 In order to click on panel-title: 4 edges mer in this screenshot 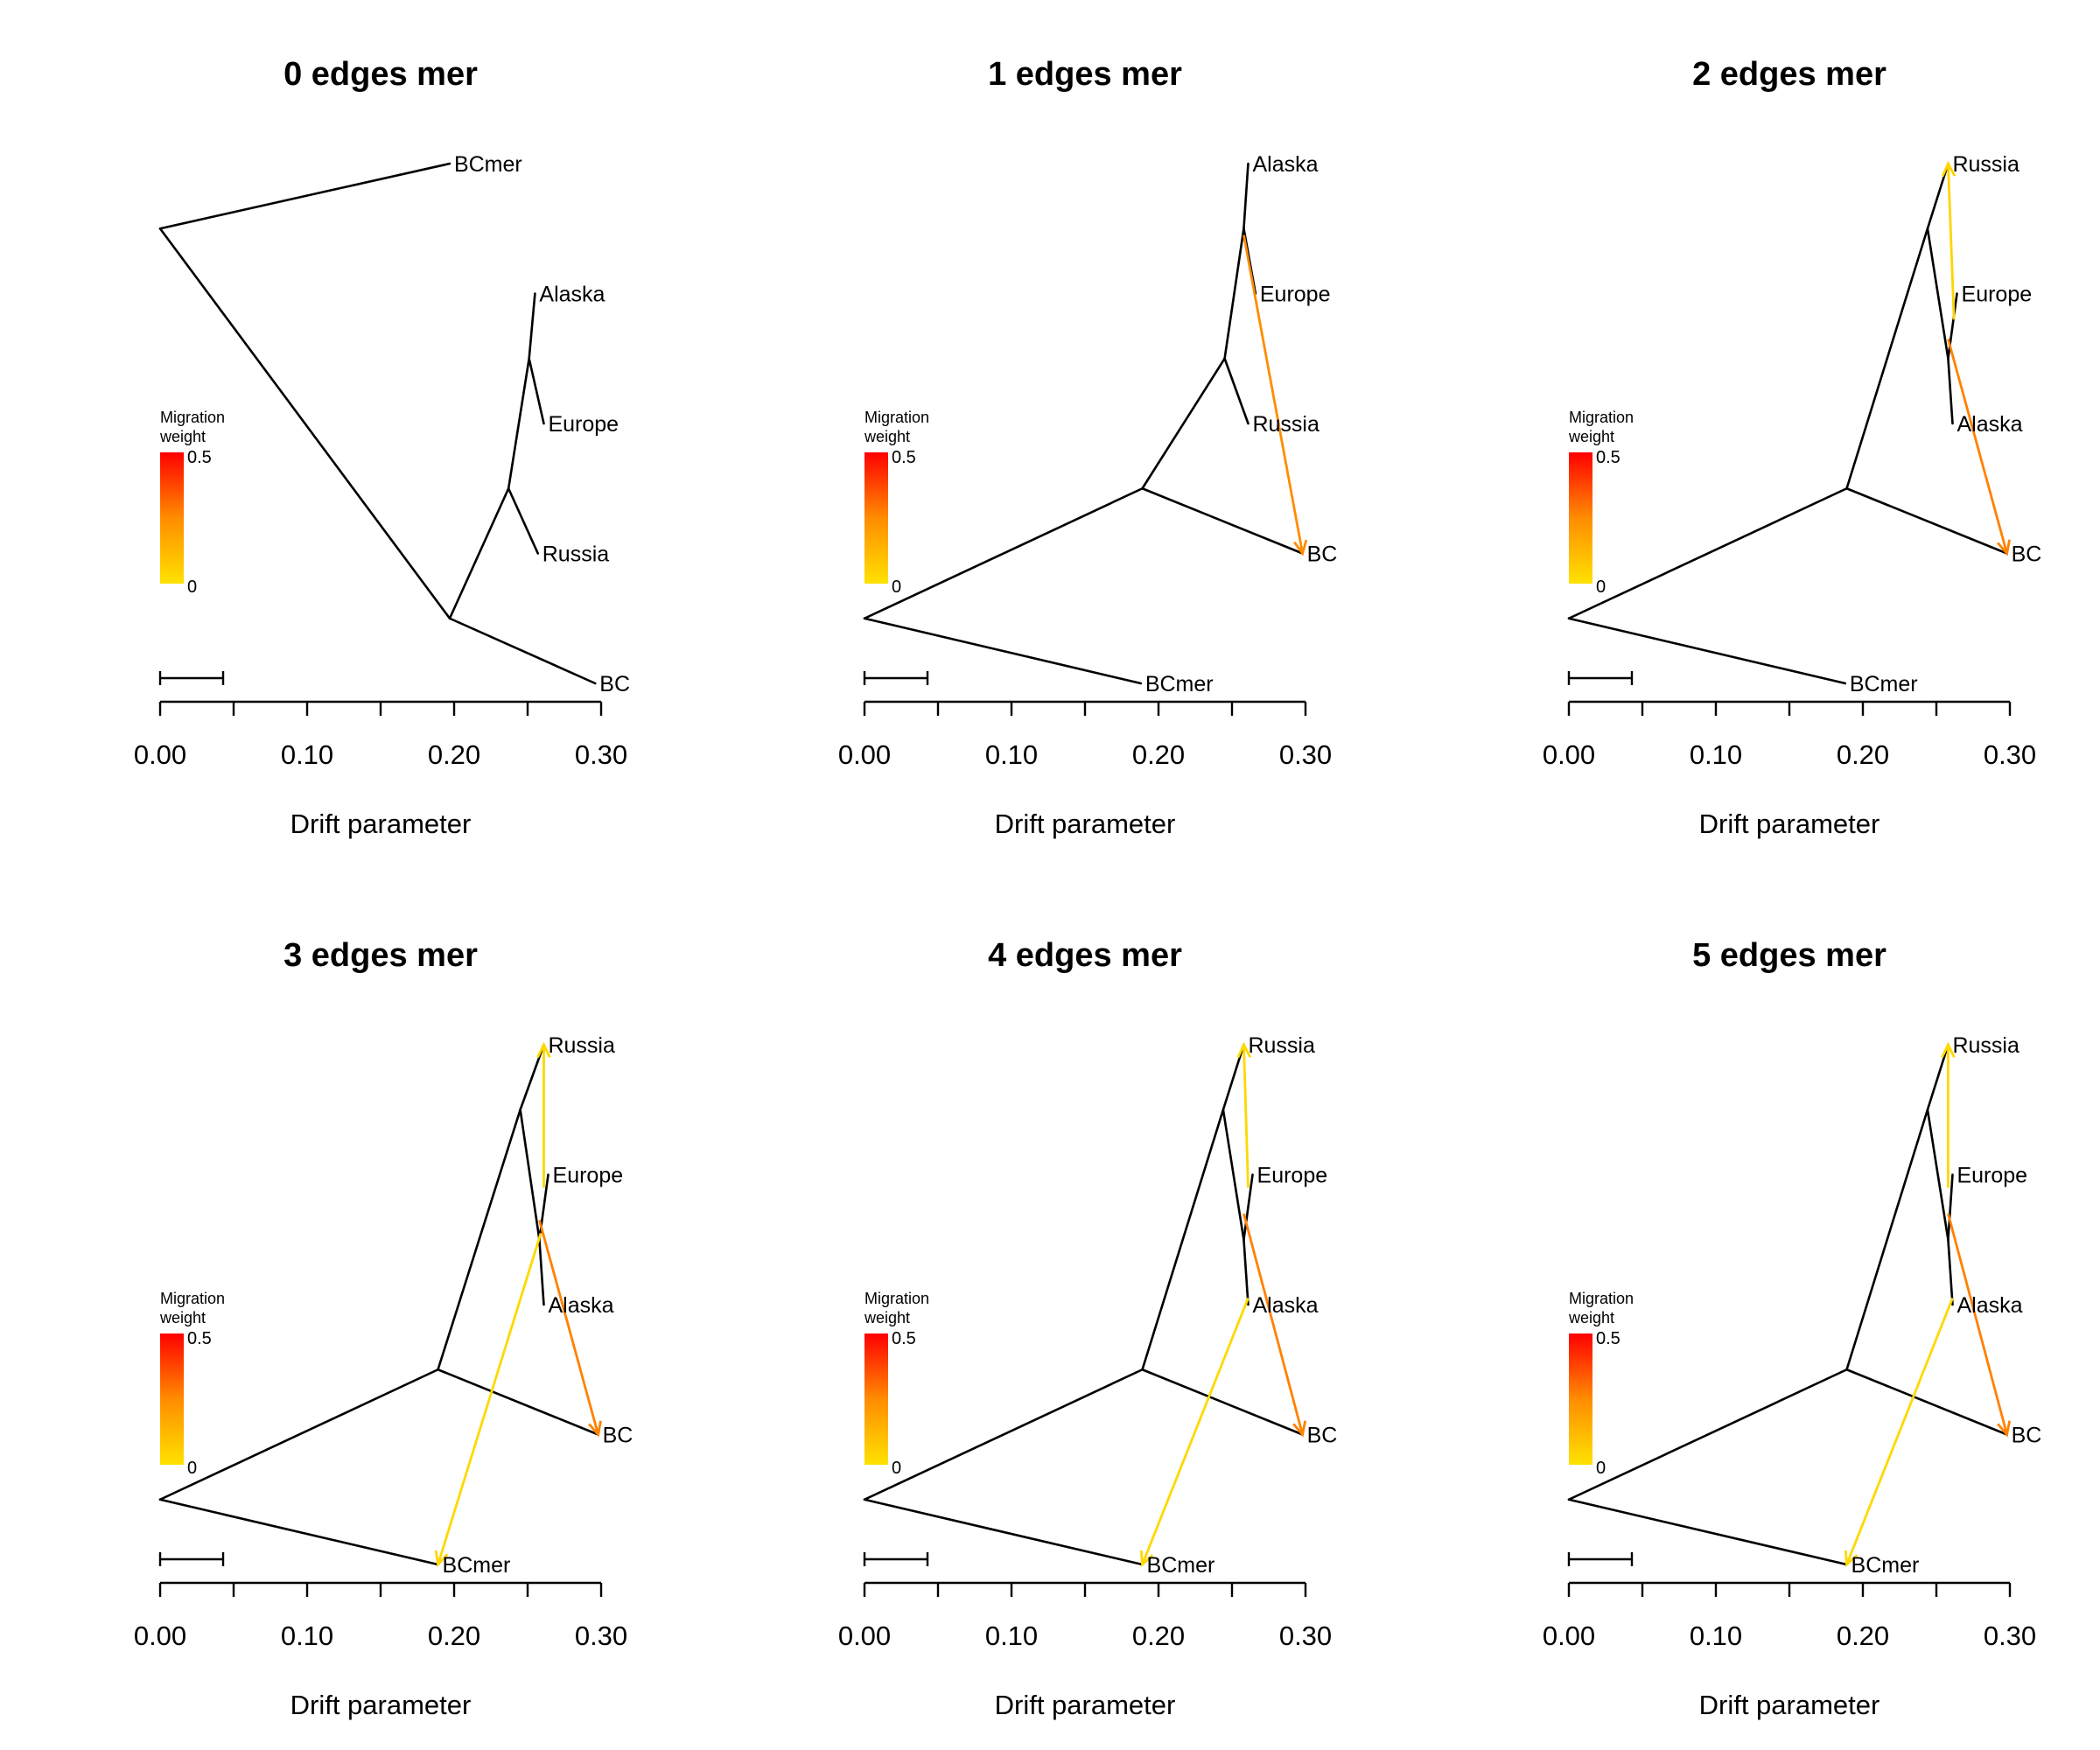, I will do `click(1085, 955)`.